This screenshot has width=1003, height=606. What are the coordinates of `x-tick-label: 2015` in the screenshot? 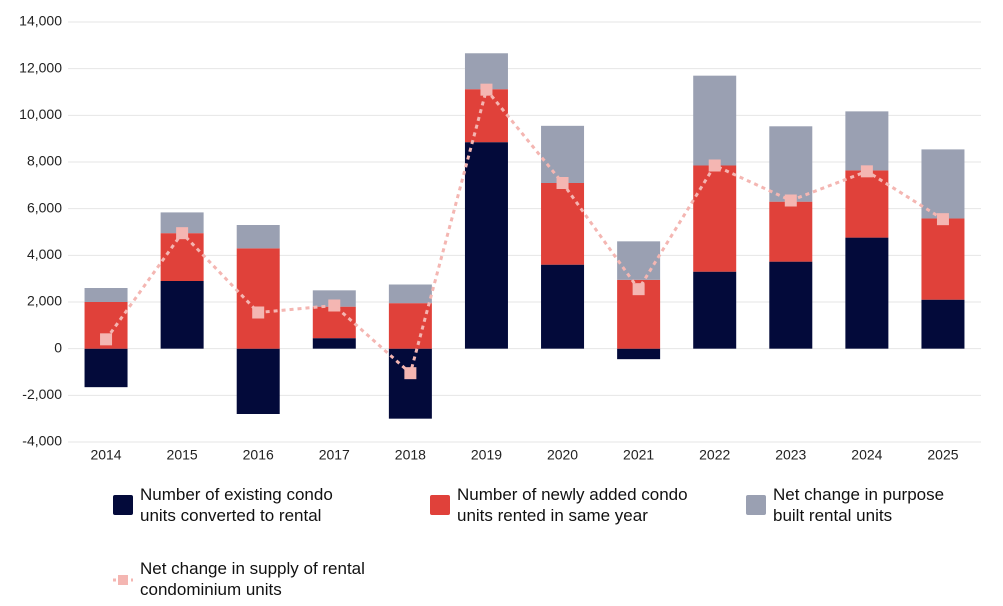 It's located at (182, 455).